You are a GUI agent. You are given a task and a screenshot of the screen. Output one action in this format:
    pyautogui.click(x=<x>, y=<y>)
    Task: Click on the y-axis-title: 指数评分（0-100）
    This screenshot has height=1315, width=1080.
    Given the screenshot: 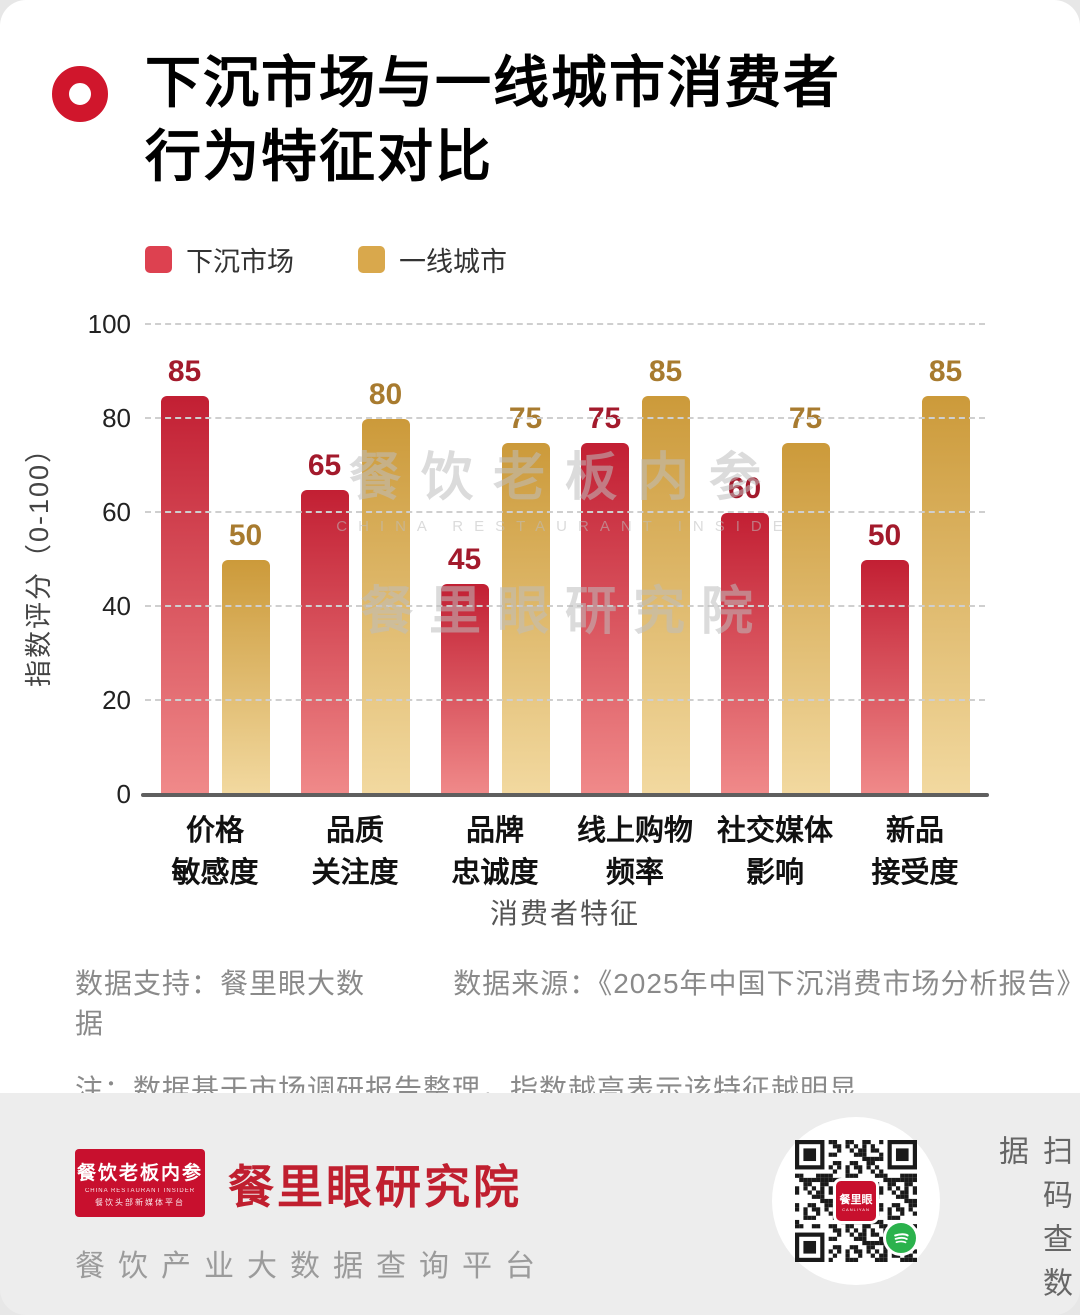 What is the action you would take?
    pyautogui.click(x=39, y=560)
    